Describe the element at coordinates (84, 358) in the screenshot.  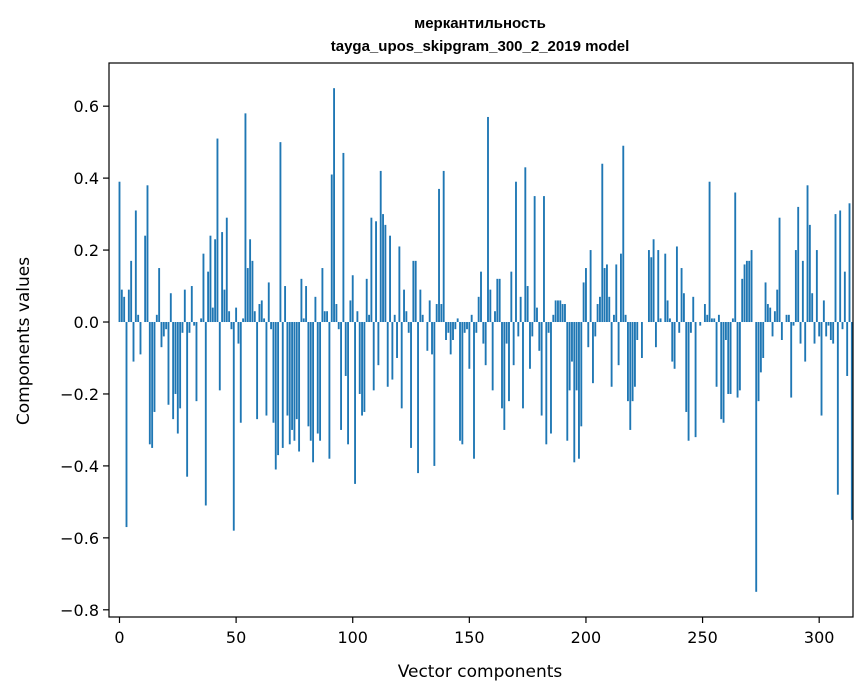
I see `y-ticks: −0.8 −0.6 −0.4 −0.2 0.0 0.2 0.4 0.6` at that location.